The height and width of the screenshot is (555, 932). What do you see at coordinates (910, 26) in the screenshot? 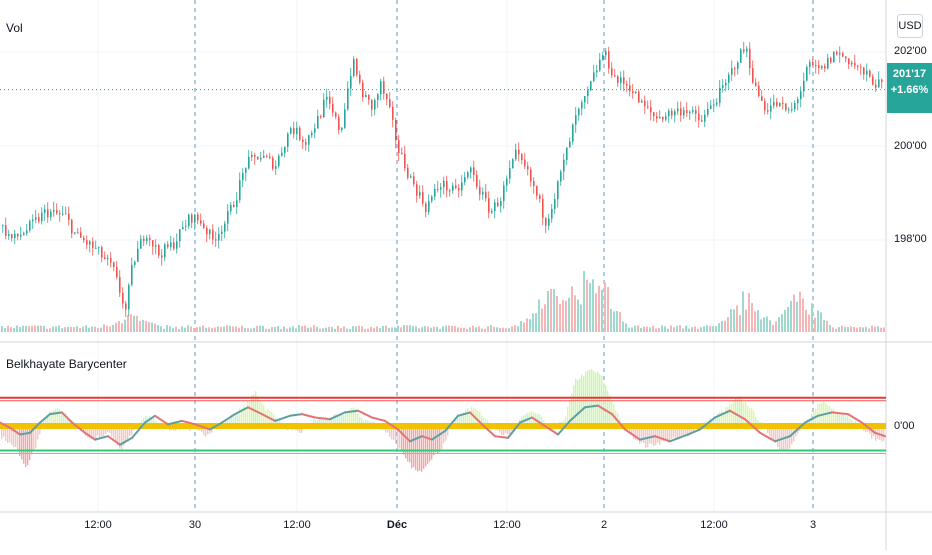
I see `currency-button: USD` at bounding box center [910, 26].